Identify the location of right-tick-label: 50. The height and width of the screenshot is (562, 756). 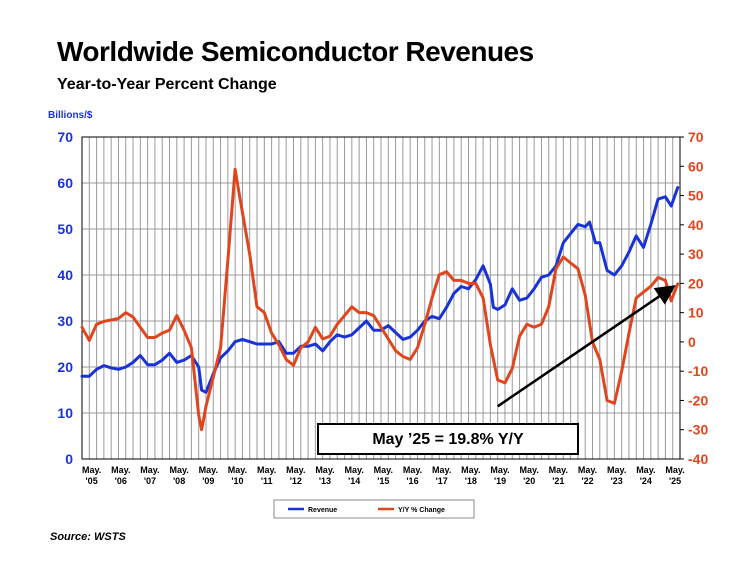
(696, 196).